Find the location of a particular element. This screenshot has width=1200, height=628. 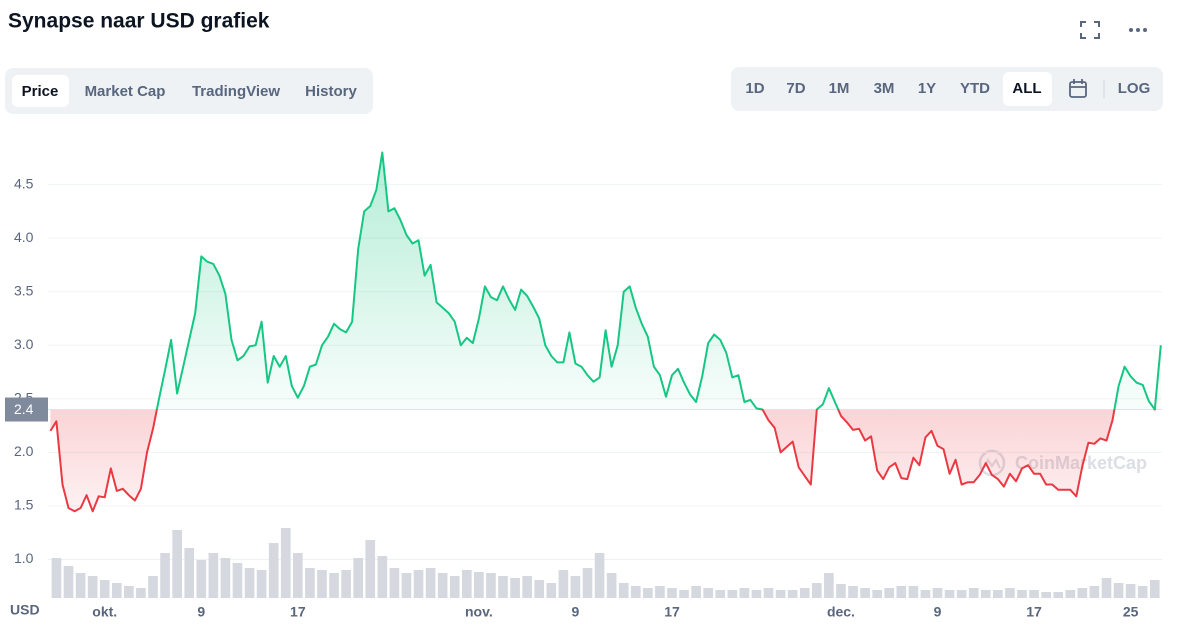

y-tick-label: 1.5 is located at coordinates (24, 505).